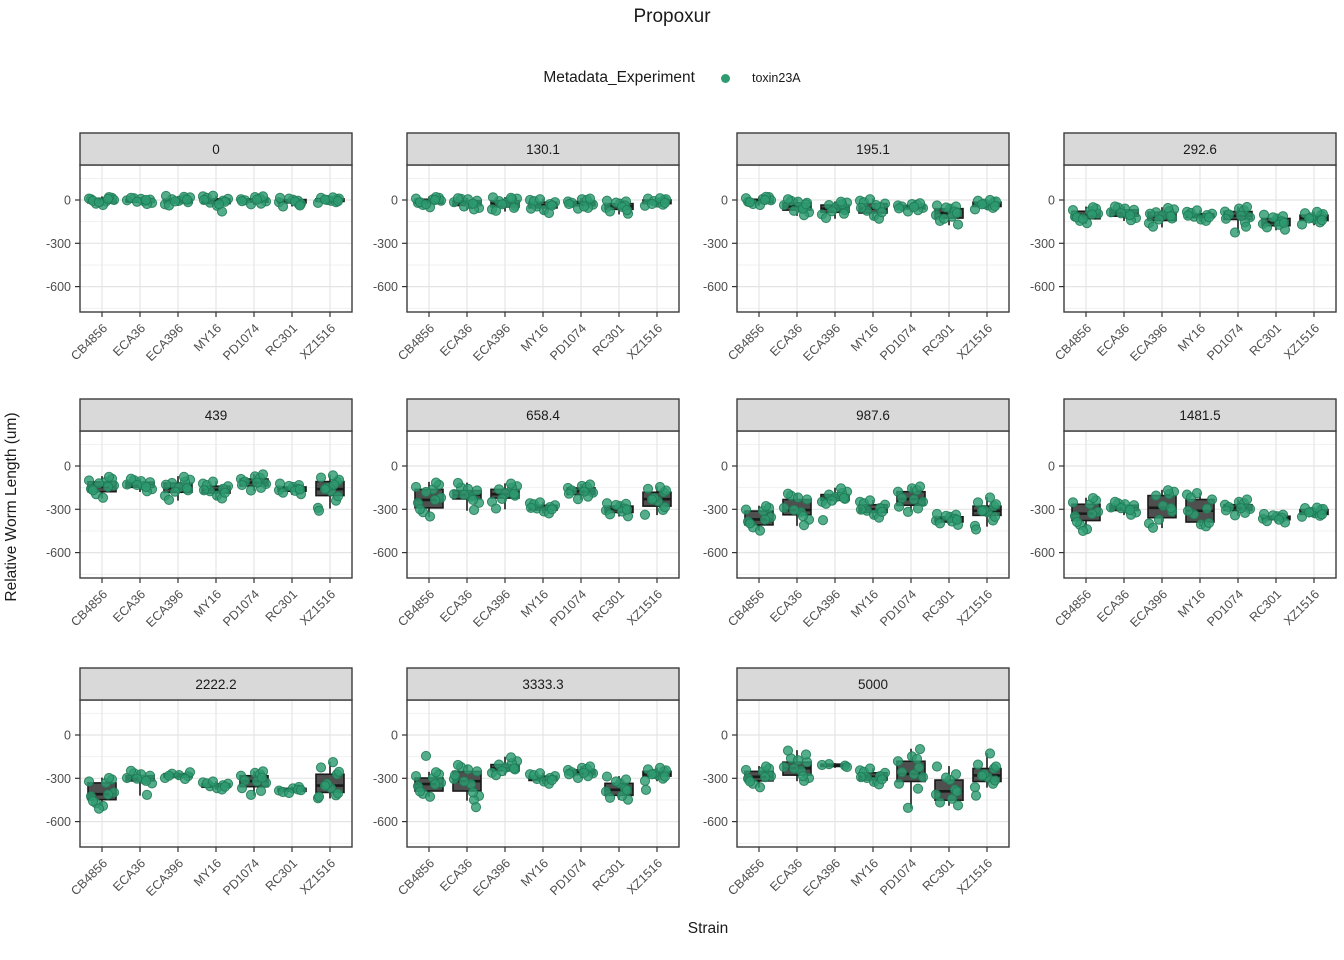  What do you see at coordinates (864, 872) in the screenshot?
I see `x-tick-label: MY16` at bounding box center [864, 872].